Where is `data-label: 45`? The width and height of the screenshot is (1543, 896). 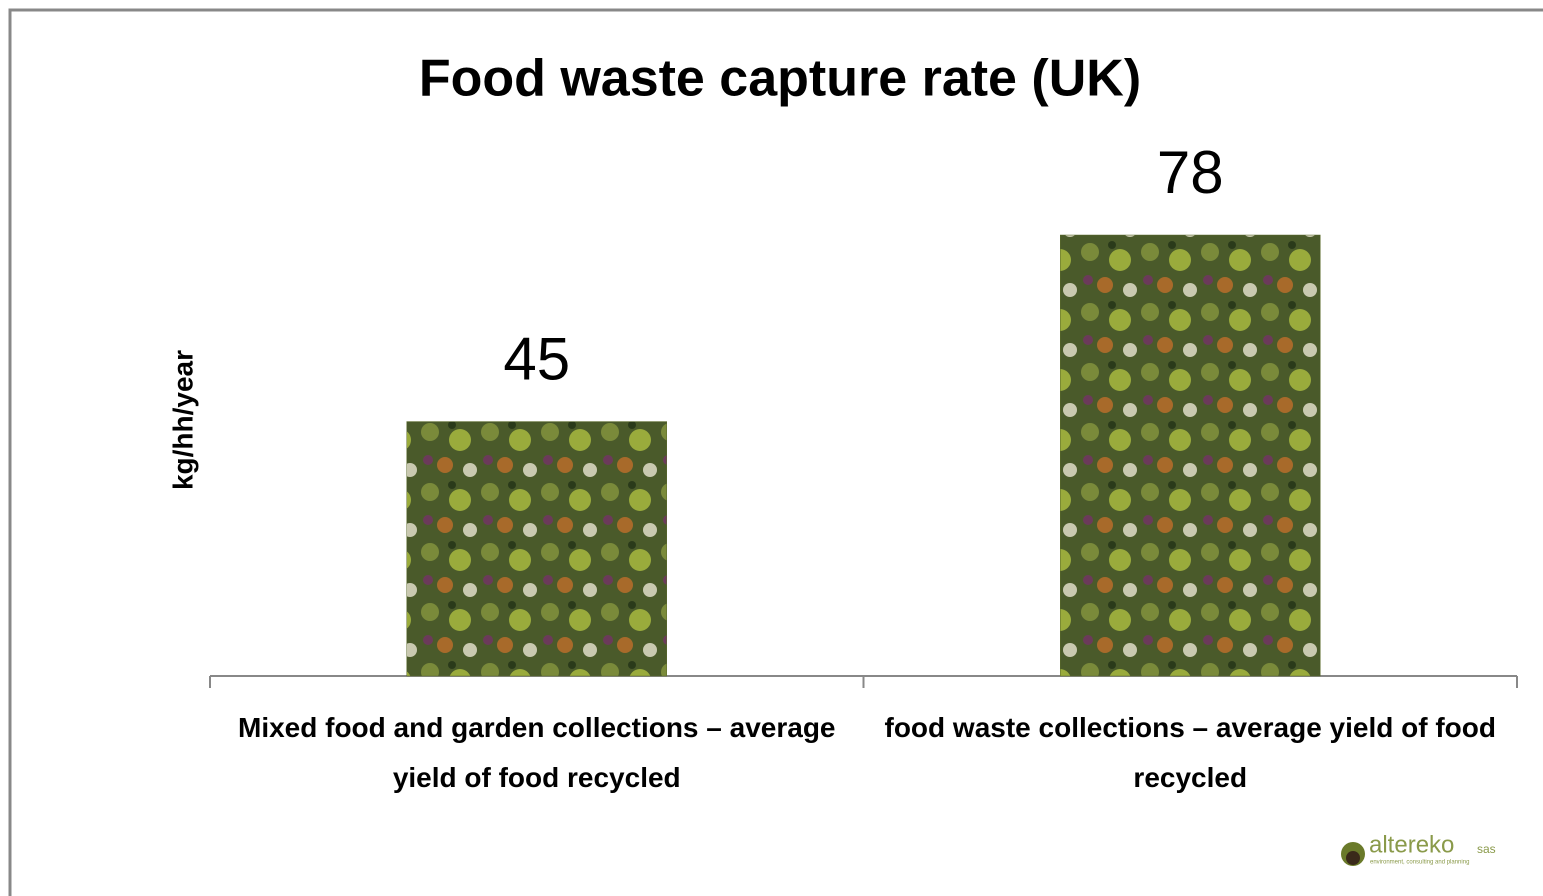 data-label: 45 is located at coordinates (536, 358).